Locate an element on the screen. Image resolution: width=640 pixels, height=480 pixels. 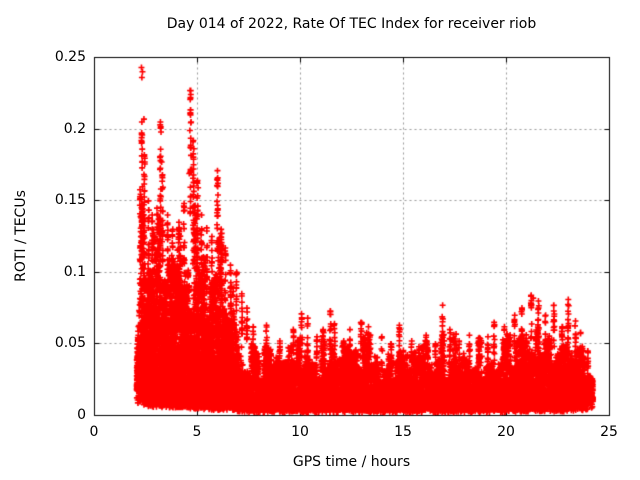
x-axis-label: GPS time / hours is located at coordinates (351, 462).